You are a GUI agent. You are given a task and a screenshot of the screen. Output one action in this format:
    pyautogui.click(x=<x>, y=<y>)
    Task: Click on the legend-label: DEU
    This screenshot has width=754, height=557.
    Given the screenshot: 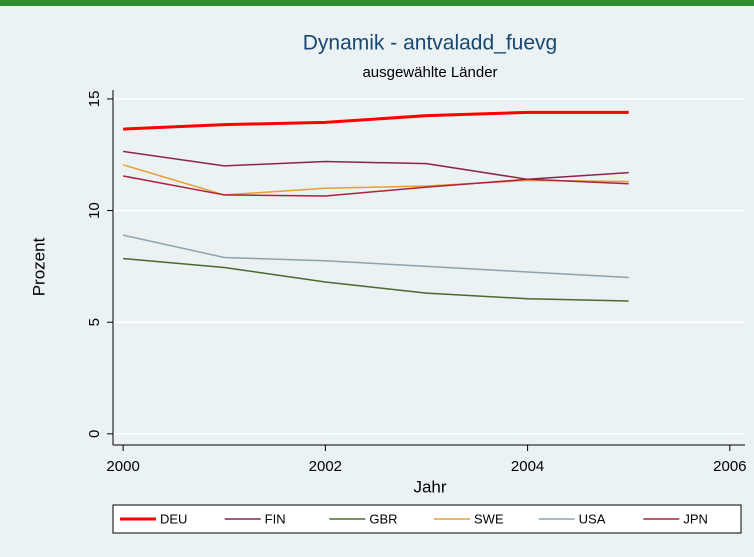 What is the action you would take?
    pyautogui.click(x=173, y=518)
    